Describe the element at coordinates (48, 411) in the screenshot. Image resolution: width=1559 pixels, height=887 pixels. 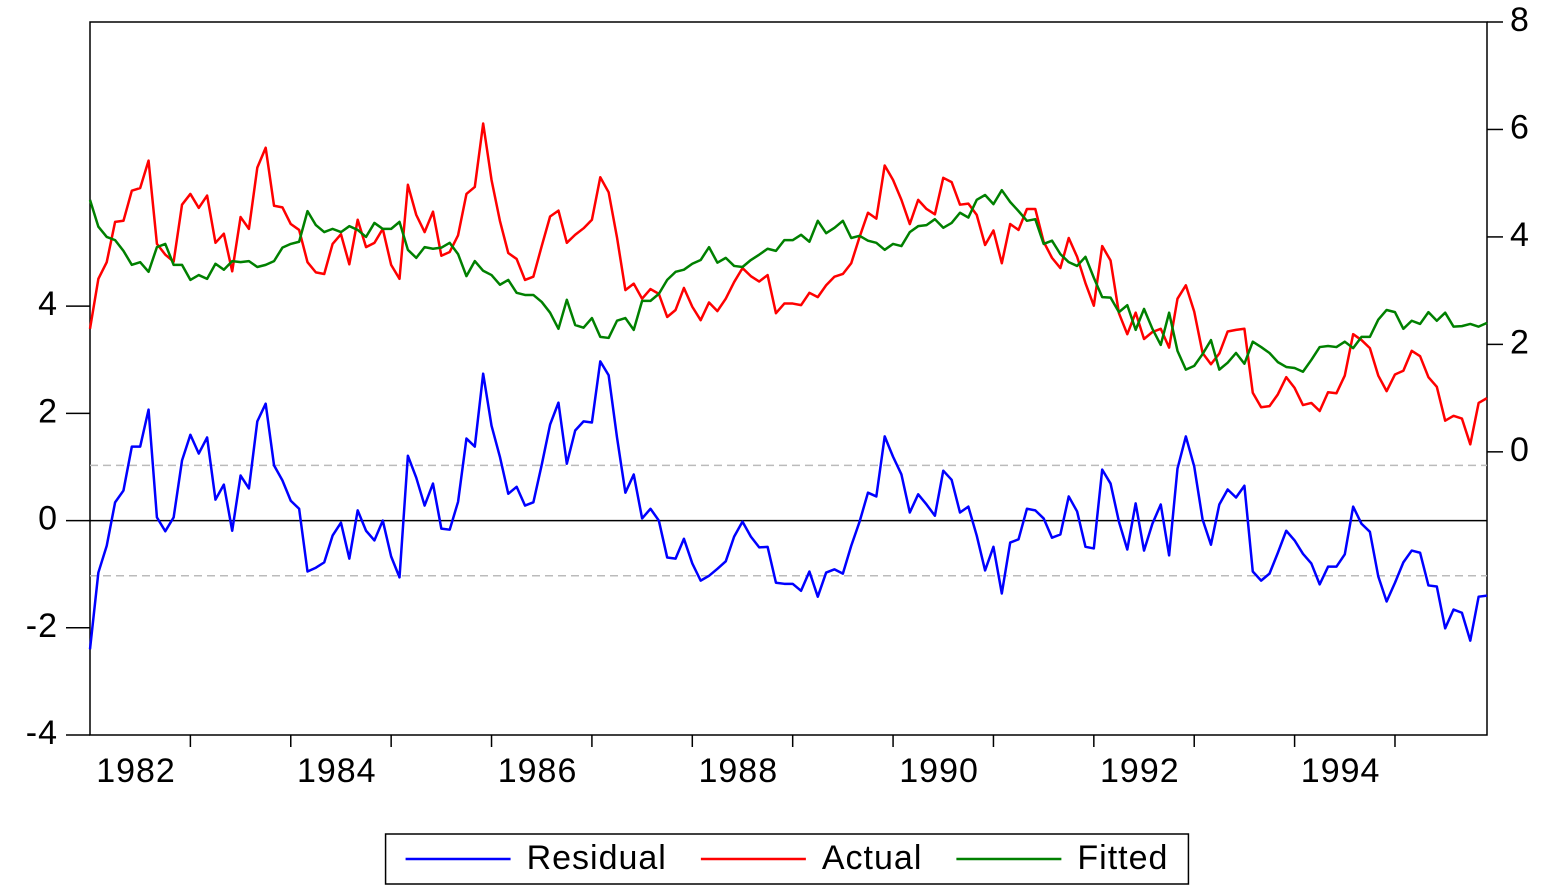
I see `y-tick-label: 2` at that location.